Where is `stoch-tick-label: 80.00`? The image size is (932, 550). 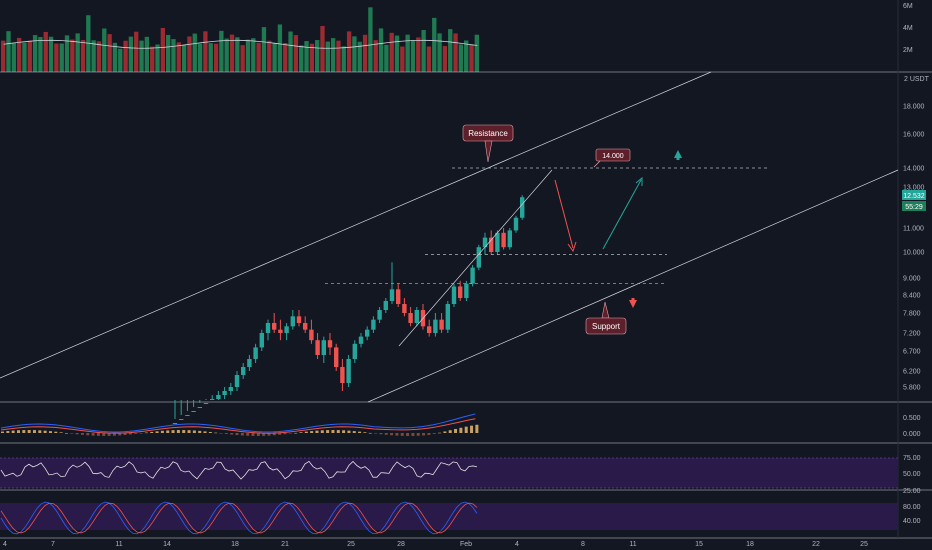 stoch-tick-label: 80.00 is located at coordinates (912, 507).